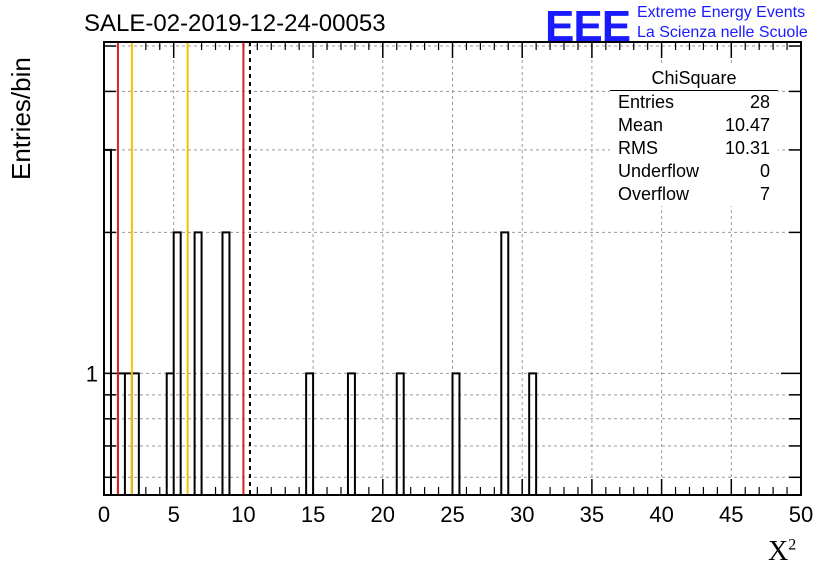 The image size is (836, 572). What do you see at coordinates (183, 268) in the screenshot?
I see `reference-lines` at bounding box center [183, 268].